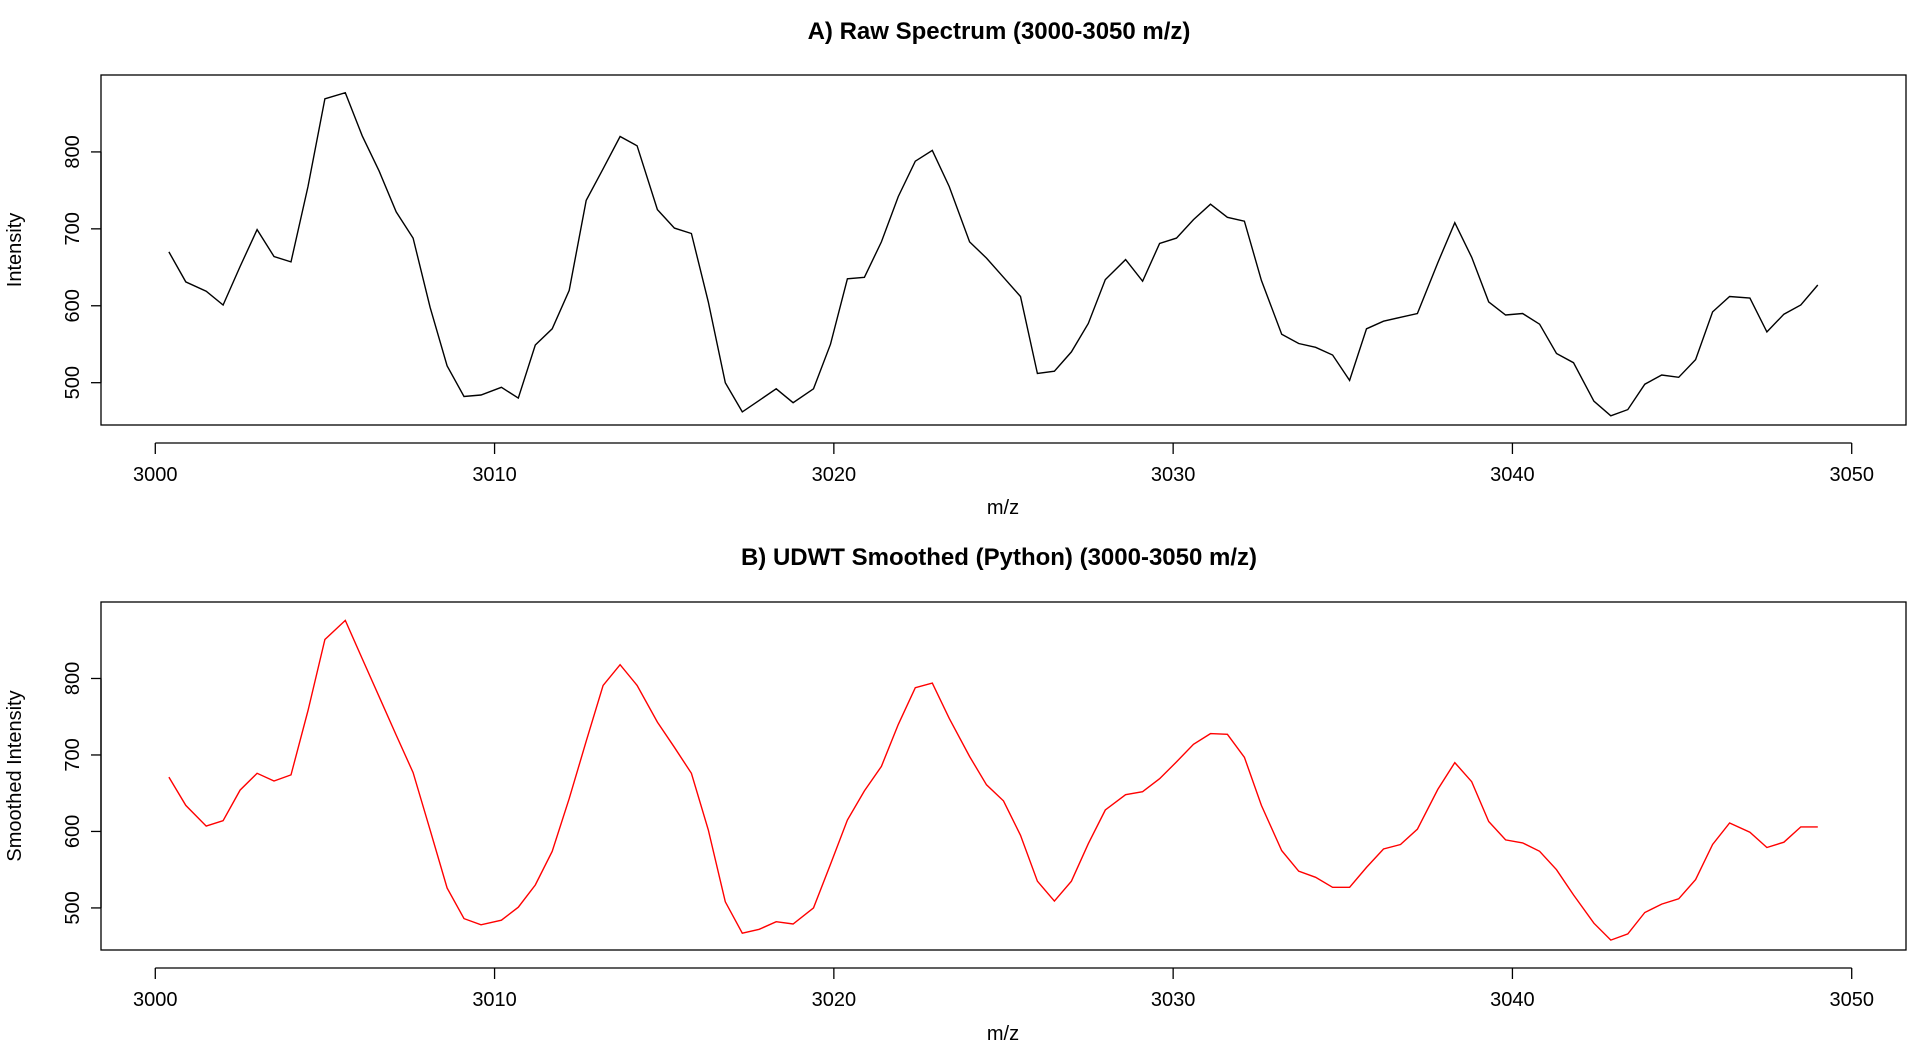 Image resolution: width=1919 pixels, height=1046 pixels. What do you see at coordinates (15, 775) in the screenshot?
I see `y-axis-label: Smoothed Intensity` at bounding box center [15, 775].